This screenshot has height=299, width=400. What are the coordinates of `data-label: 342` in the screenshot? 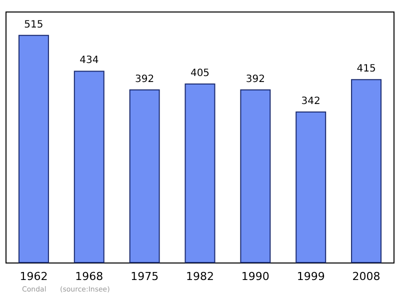 It's located at (310, 101).